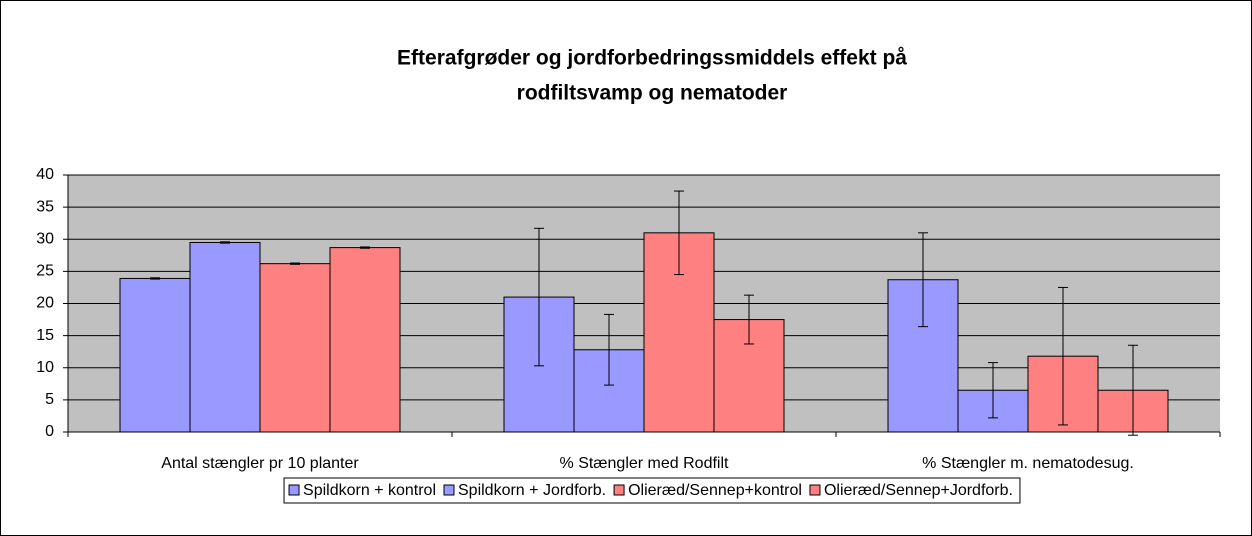  What do you see at coordinates (715, 490) in the screenshot?
I see `legend-label: Olieræd/Sennep+kontrol` at bounding box center [715, 490].